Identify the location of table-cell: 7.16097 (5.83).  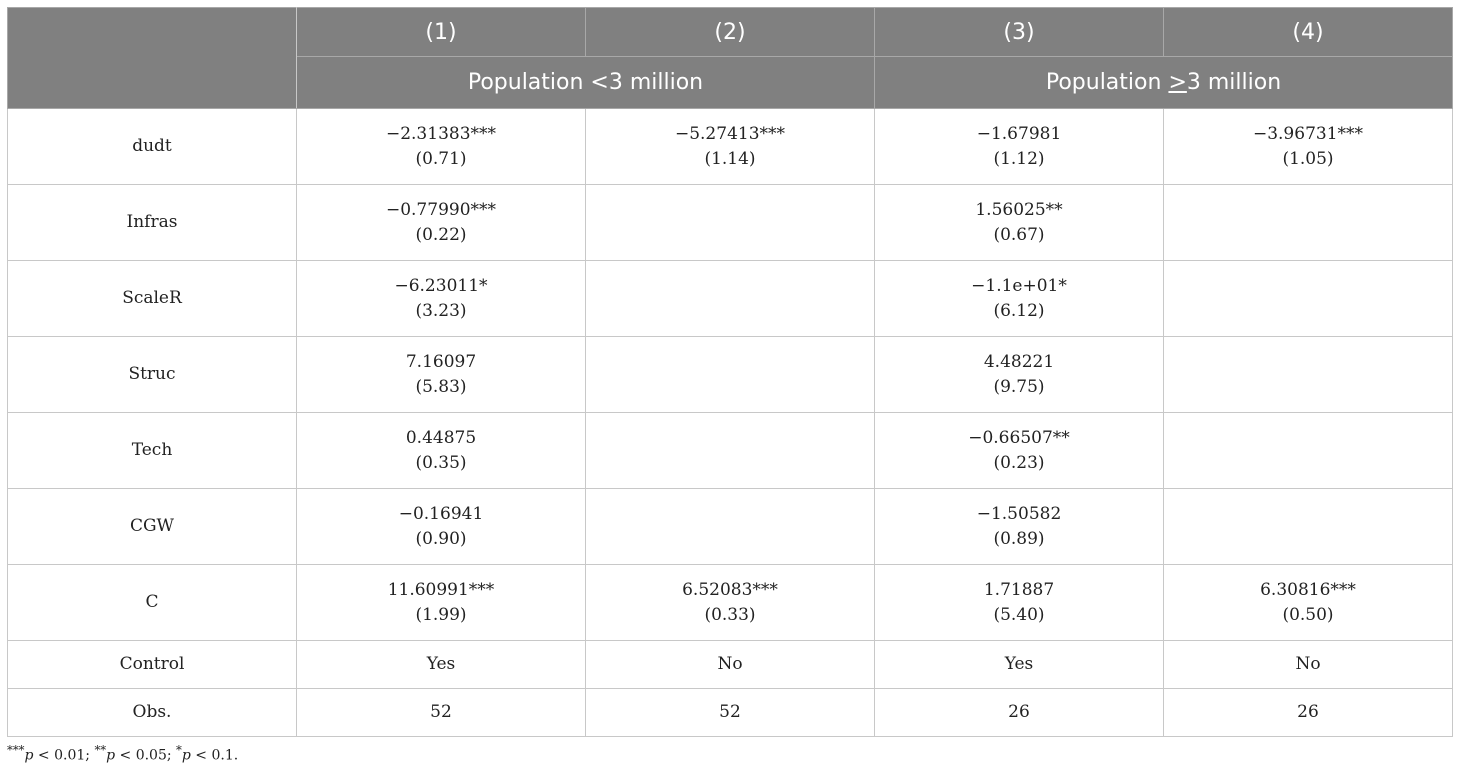
(441, 374).